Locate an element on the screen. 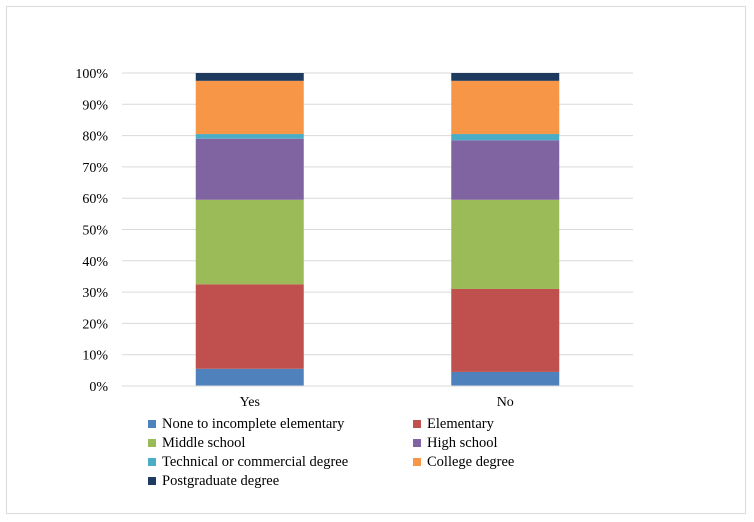  y-tick-label: 70% is located at coordinates (95, 168).